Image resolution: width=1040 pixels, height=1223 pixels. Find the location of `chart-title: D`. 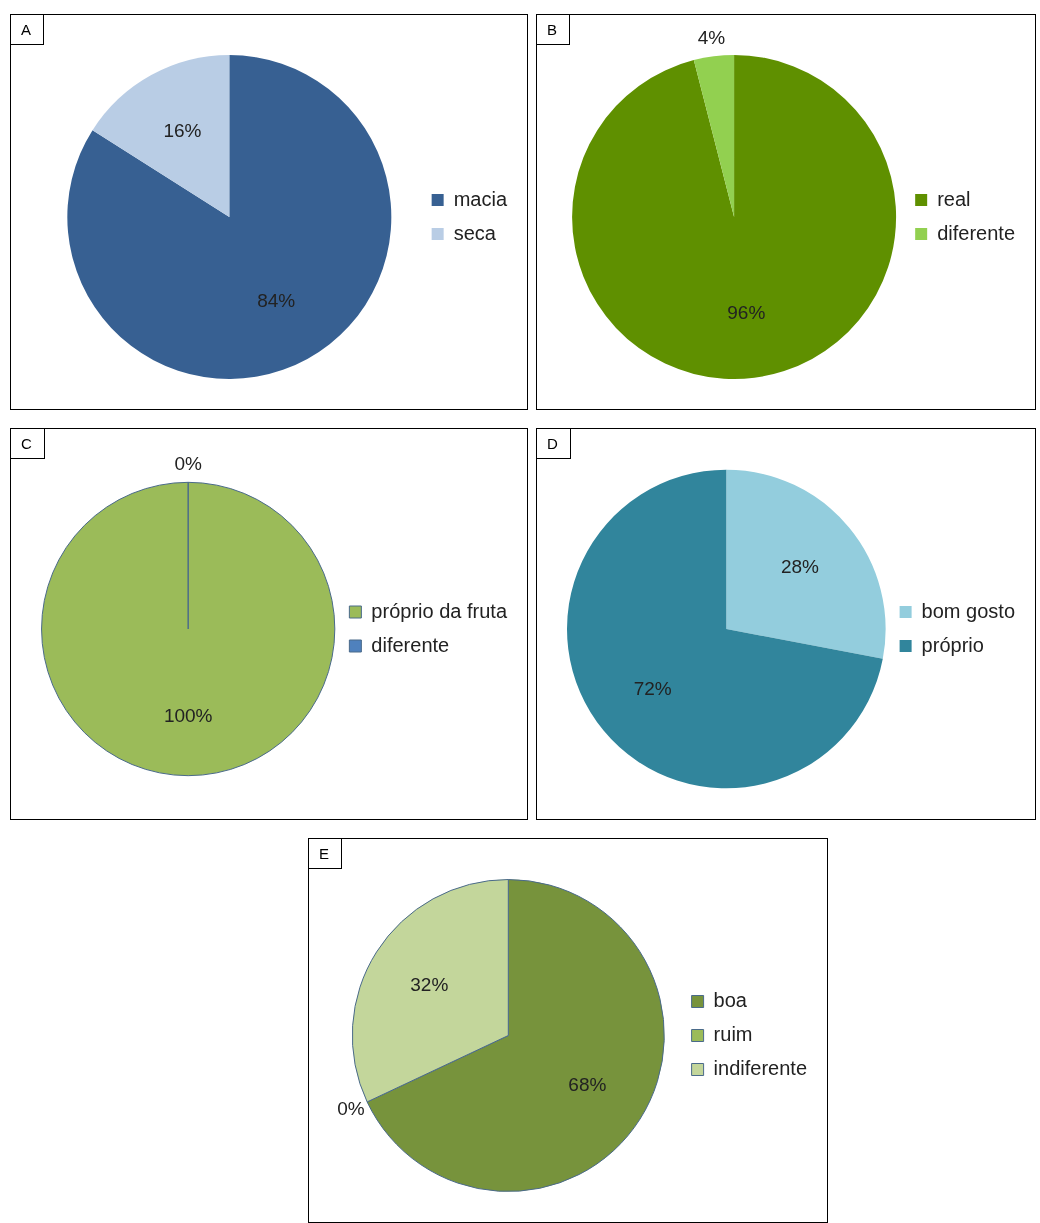

chart-title: D is located at coordinates (553, 443).